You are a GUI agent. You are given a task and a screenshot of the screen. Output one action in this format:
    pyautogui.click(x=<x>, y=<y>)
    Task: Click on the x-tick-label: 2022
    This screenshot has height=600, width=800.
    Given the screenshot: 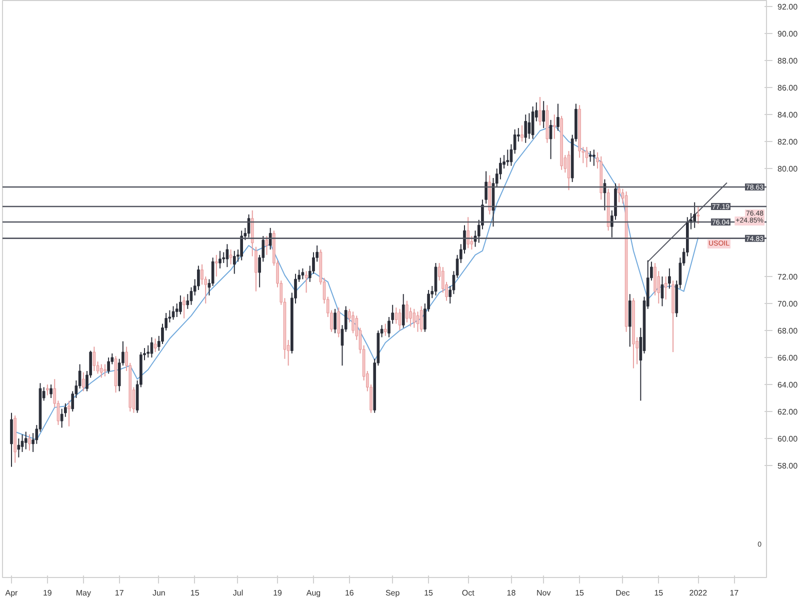 What is the action you would take?
    pyautogui.click(x=698, y=593)
    